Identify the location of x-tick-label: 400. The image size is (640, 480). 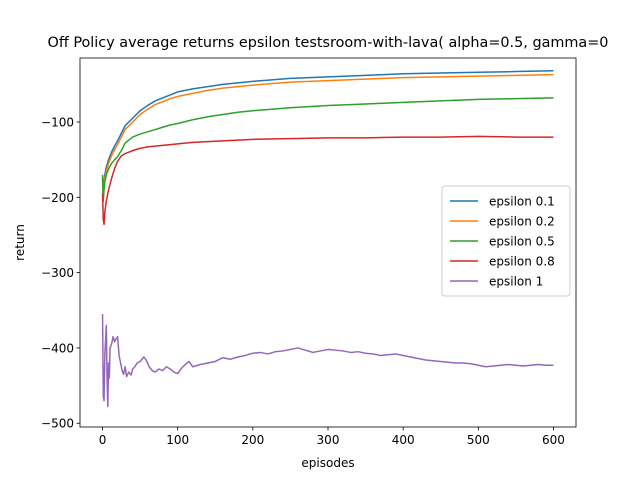
(403, 440).